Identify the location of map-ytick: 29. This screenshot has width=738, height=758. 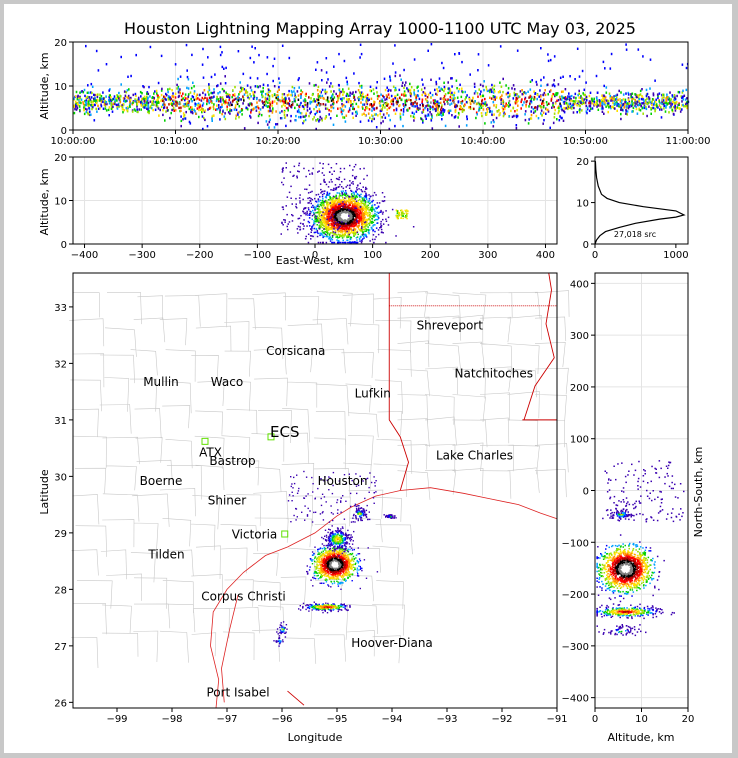
(60, 534).